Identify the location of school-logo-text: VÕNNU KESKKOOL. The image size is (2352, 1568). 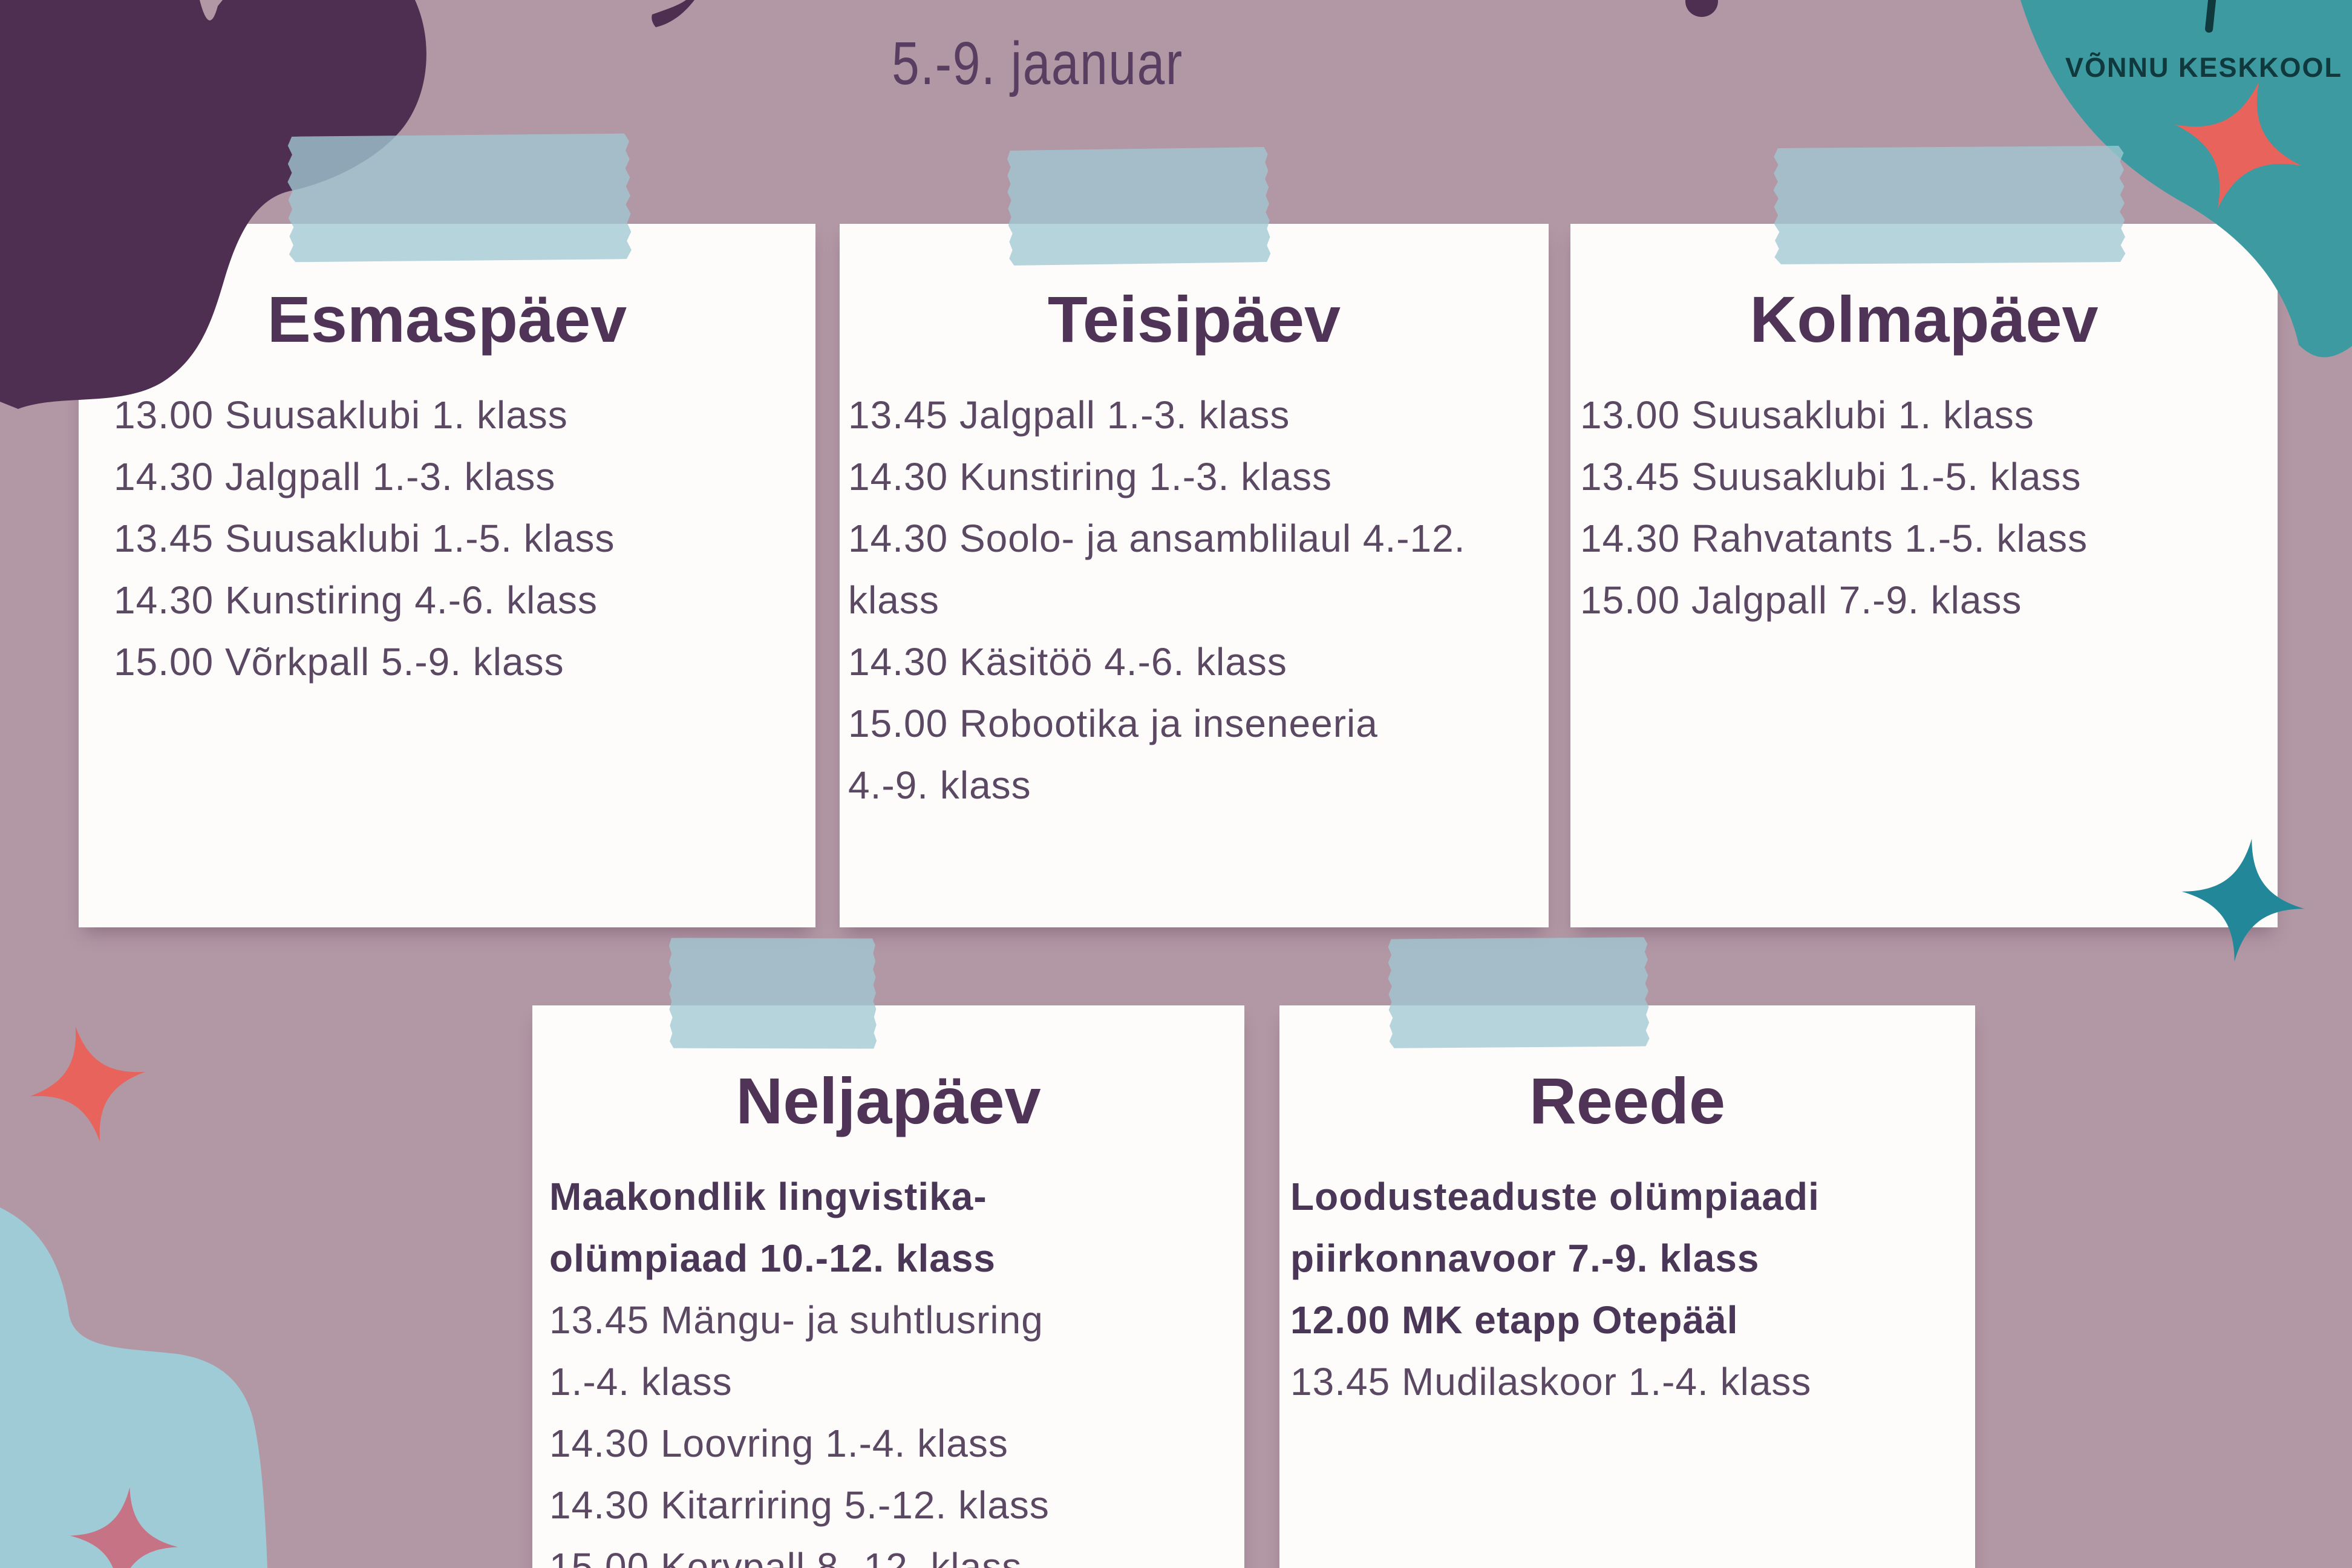
(2203, 68).